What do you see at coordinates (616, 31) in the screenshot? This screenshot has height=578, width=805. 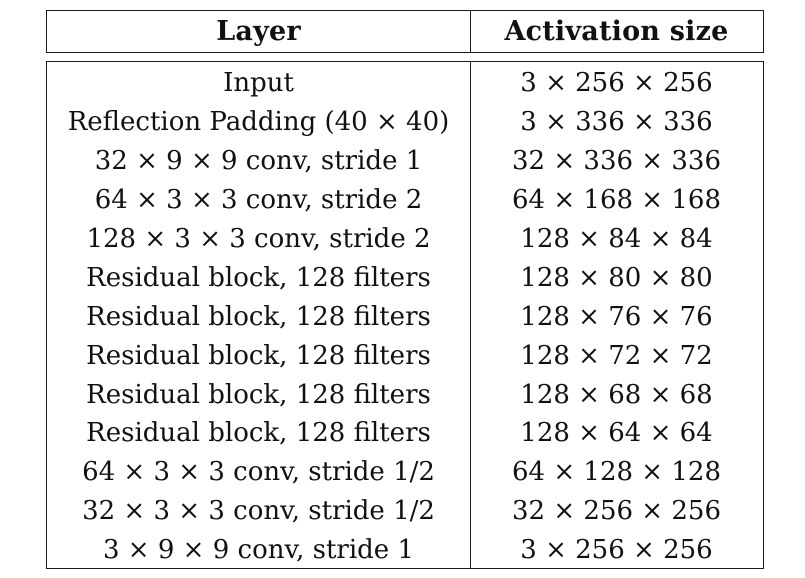 I see `header-activation-size: Activation size` at bounding box center [616, 31].